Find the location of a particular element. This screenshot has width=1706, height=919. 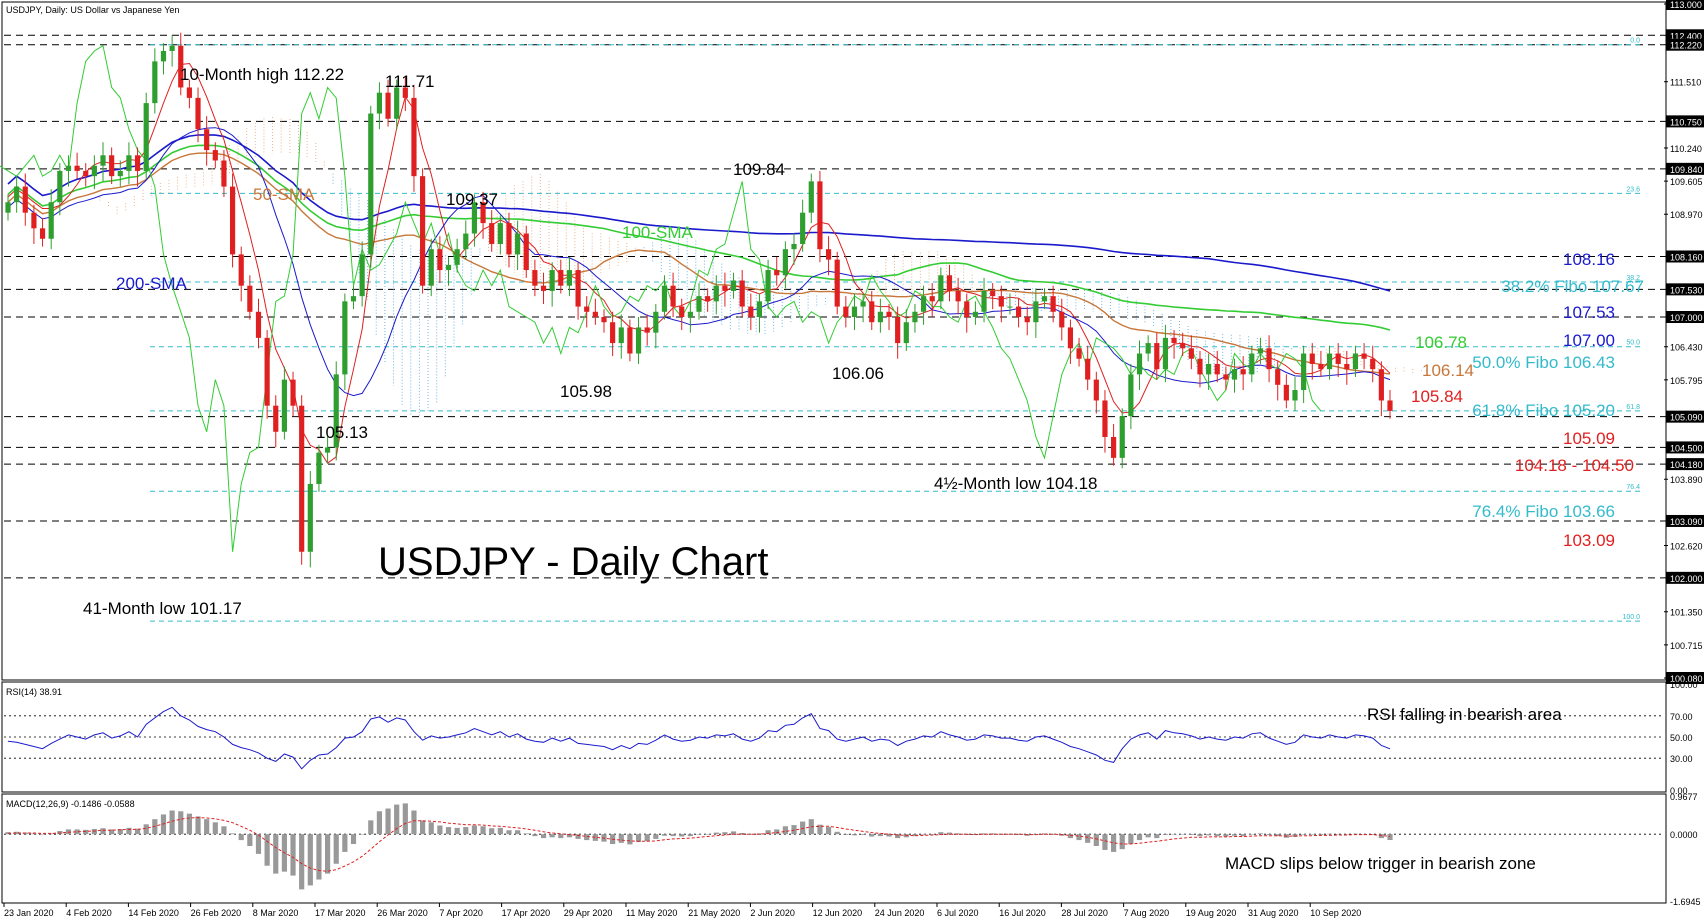

fibo-pct-label: 76.4 is located at coordinates (1633, 487).